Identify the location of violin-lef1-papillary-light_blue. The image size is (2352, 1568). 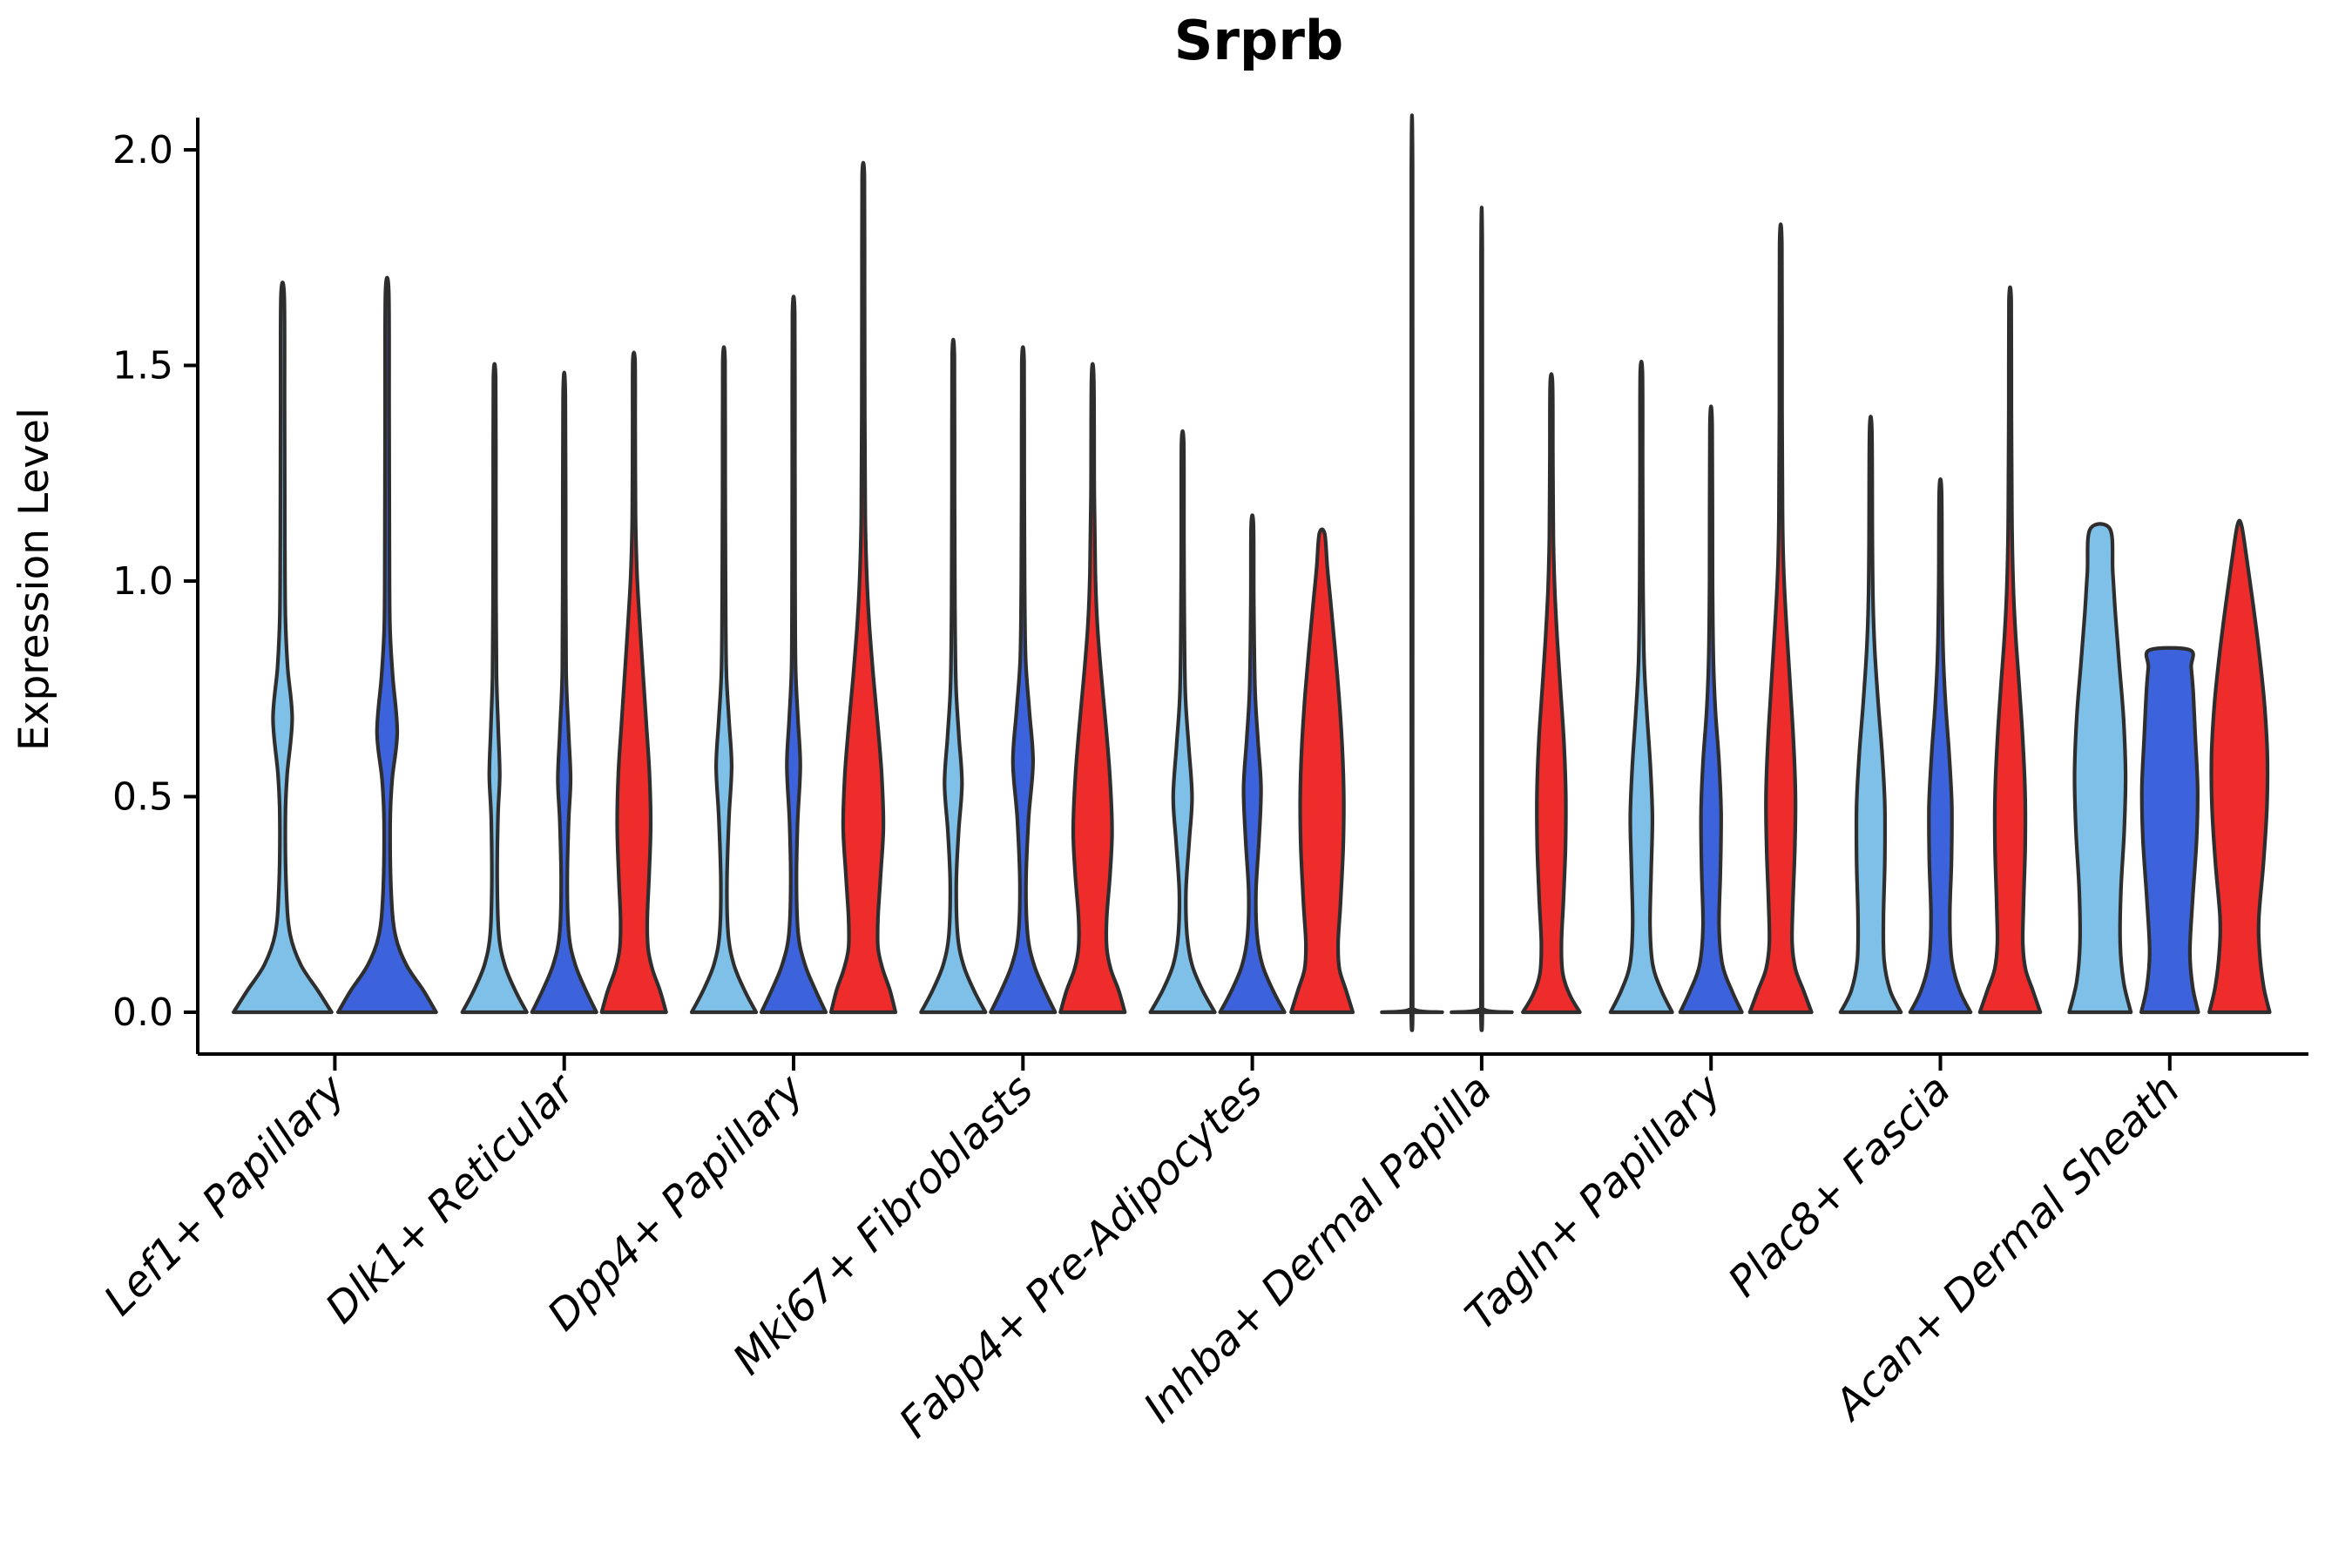
(283, 647).